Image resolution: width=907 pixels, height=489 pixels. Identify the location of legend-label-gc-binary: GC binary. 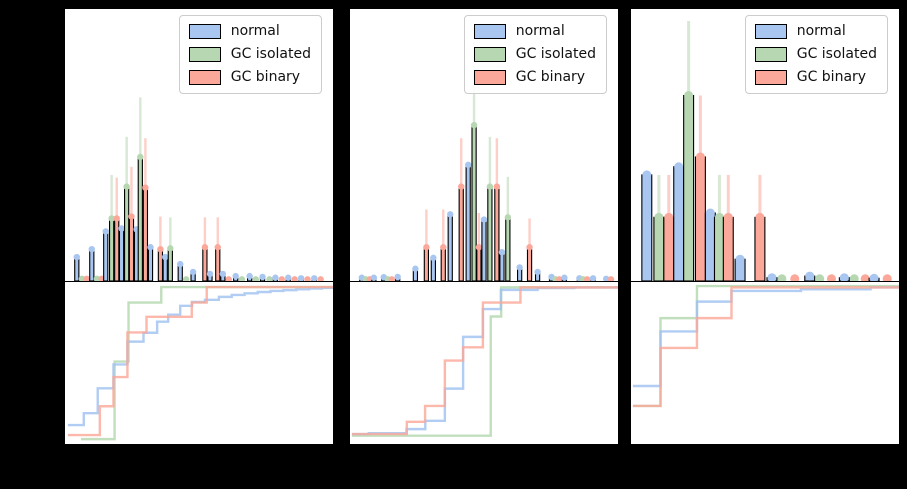
(550, 77).